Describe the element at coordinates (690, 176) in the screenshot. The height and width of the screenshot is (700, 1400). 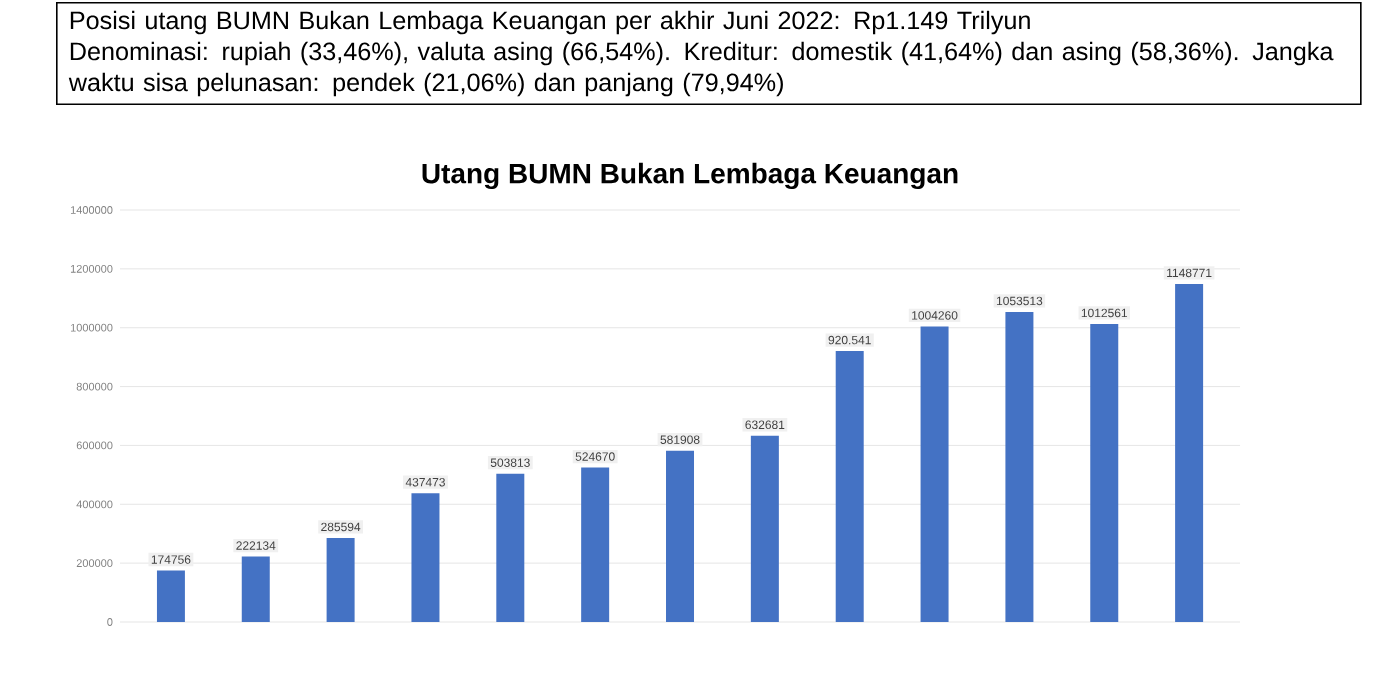
I see `chart-title: Utang BUMN Bukan Lembaga Keuangan` at that location.